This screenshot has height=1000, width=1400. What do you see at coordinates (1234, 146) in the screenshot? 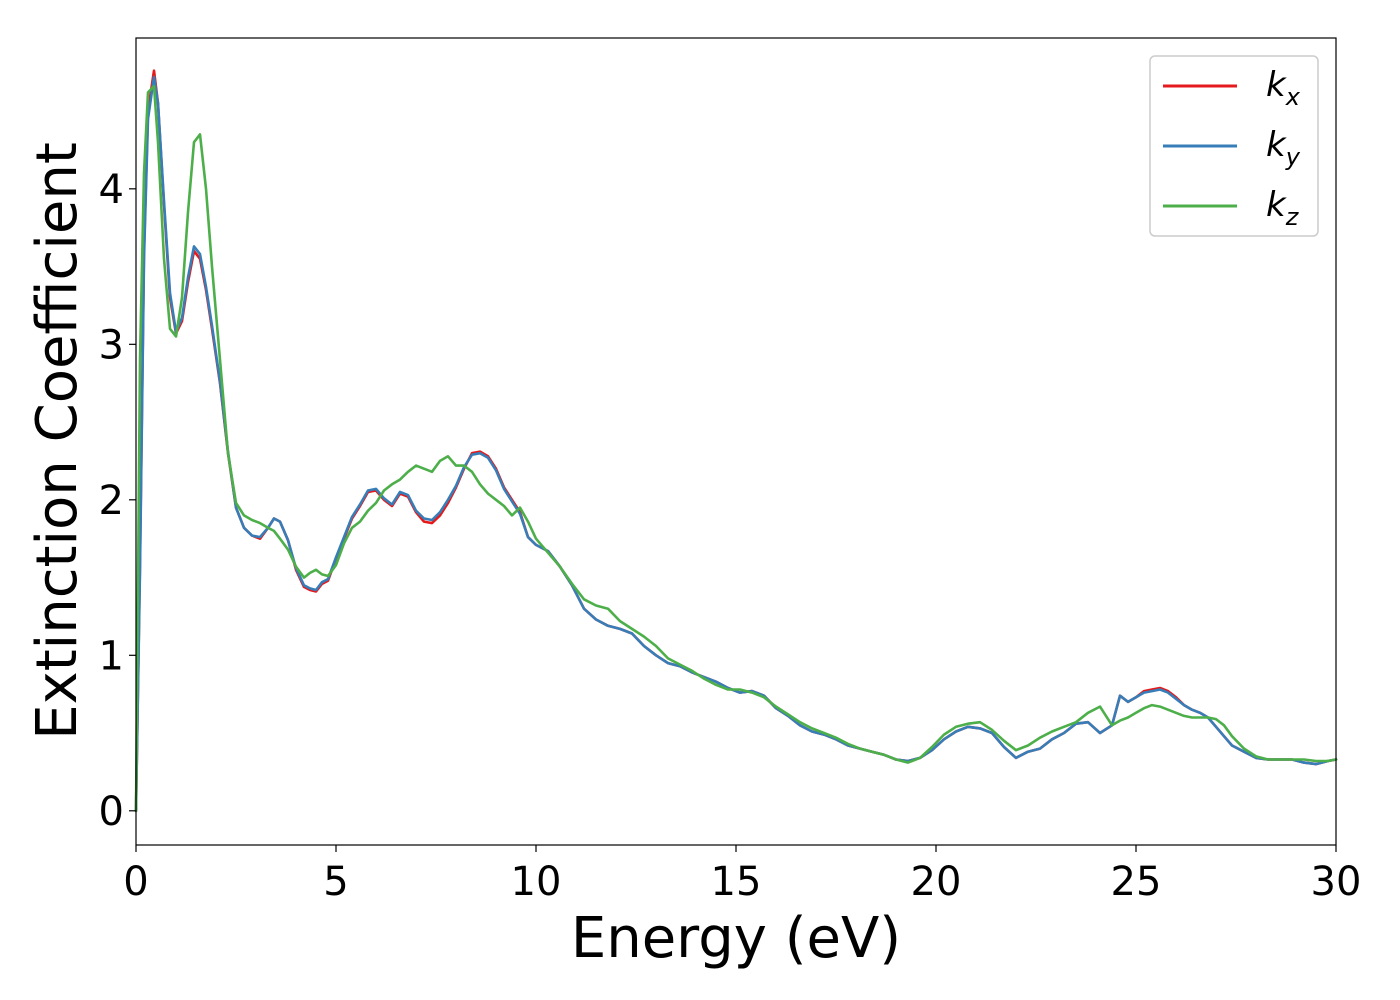
I see `legend: kx ky kz` at bounding box center [1234, 146].